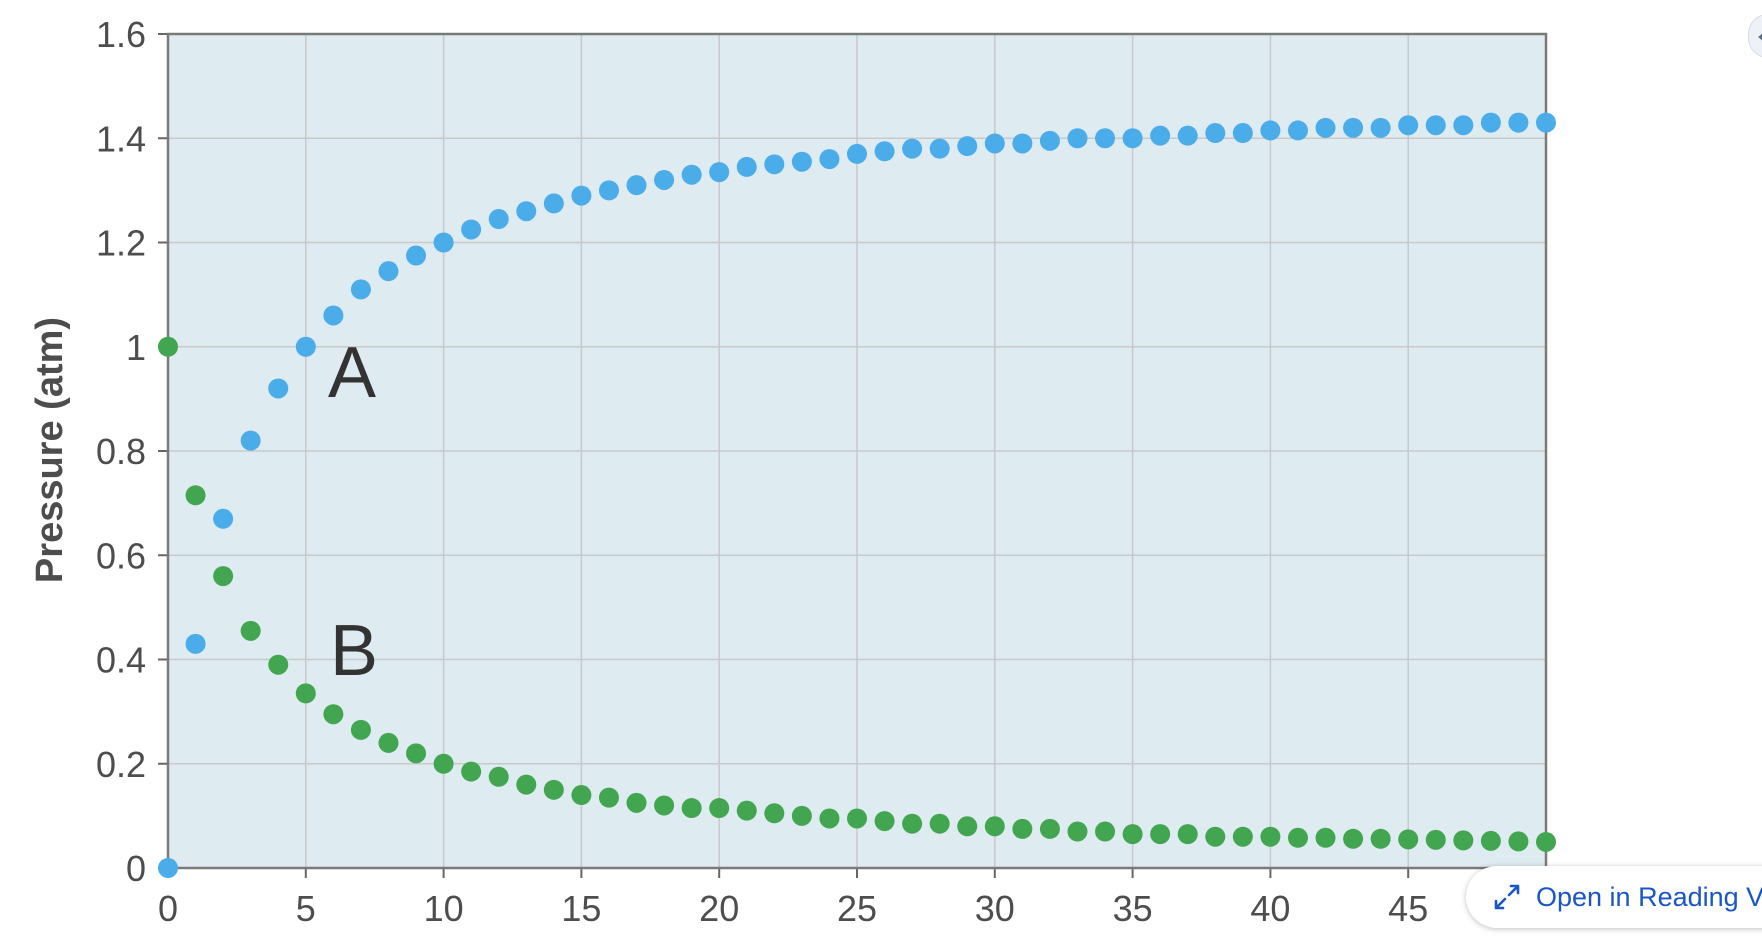  What do you see at coordinates (121, 138) in the screenshot?
I see `y-tick-label: 1.4` at bounding box center [121, 138].